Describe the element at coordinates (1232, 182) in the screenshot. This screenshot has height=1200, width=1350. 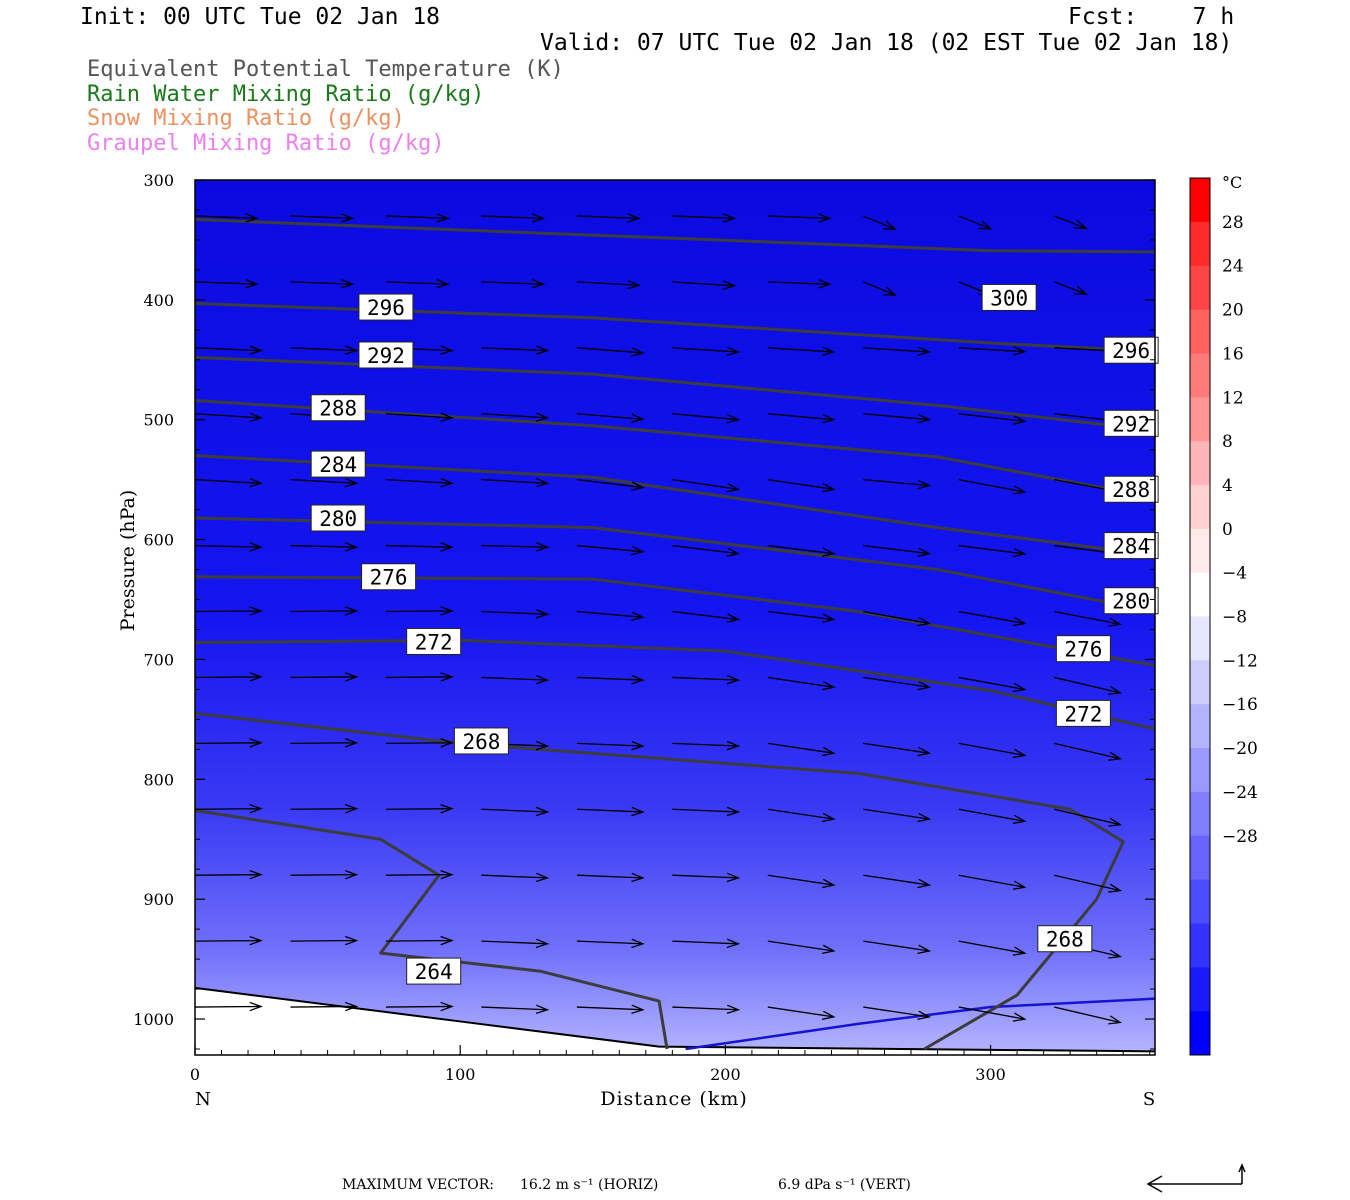
I see `colorbar-unit: °C` at that location.